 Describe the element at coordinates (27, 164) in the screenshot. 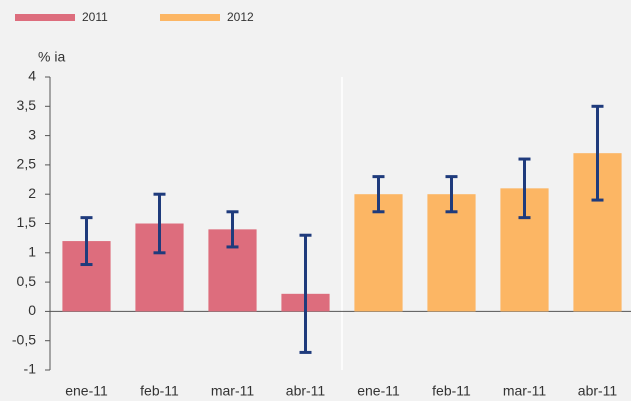

I see `y-tick-label: 2,5` at that location.